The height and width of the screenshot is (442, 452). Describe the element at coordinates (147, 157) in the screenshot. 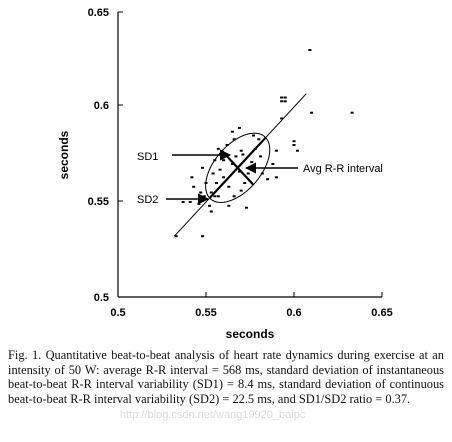

I see `sd1-label: SD1` at that location.